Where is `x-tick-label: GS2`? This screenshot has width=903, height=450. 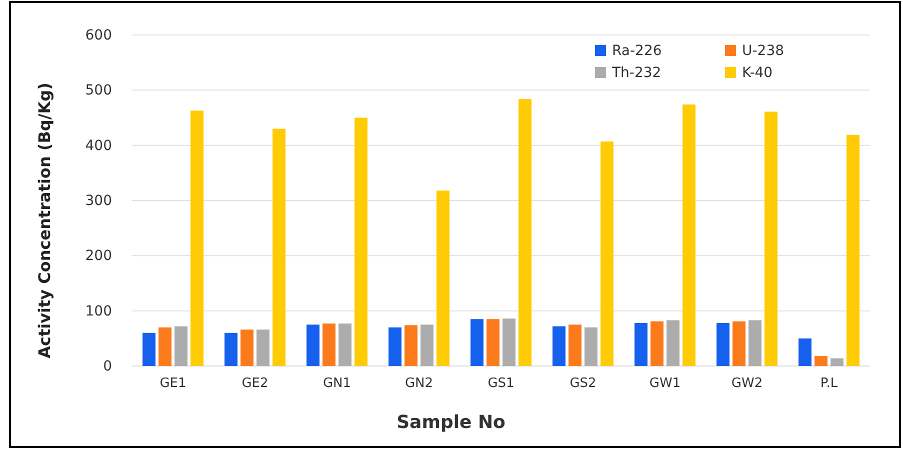 x-tick-label: GS2 is located at coordinates (583, 384).